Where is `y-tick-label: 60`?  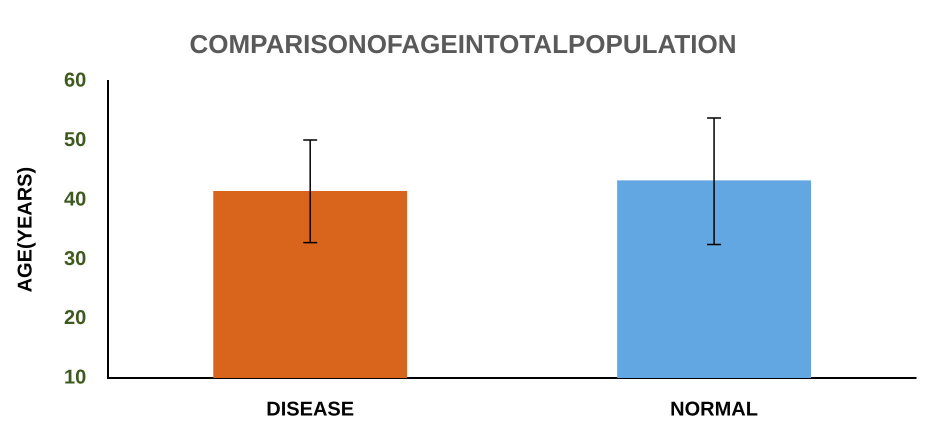 y-tick-label: 60 is located at coordinates (75, 81).